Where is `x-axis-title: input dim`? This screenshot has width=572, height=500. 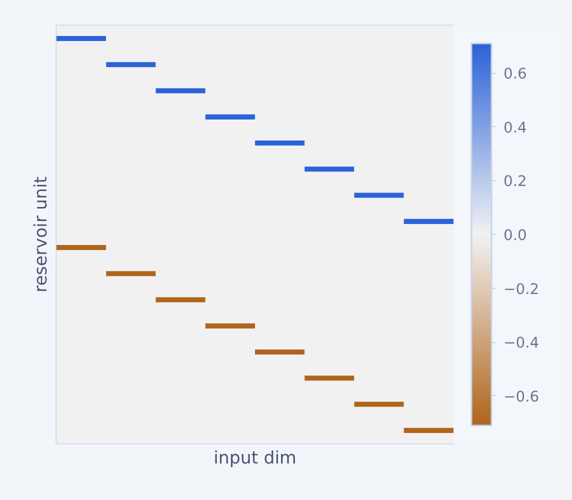 x-axis-title: input dim is located at coordinates (255, 458).